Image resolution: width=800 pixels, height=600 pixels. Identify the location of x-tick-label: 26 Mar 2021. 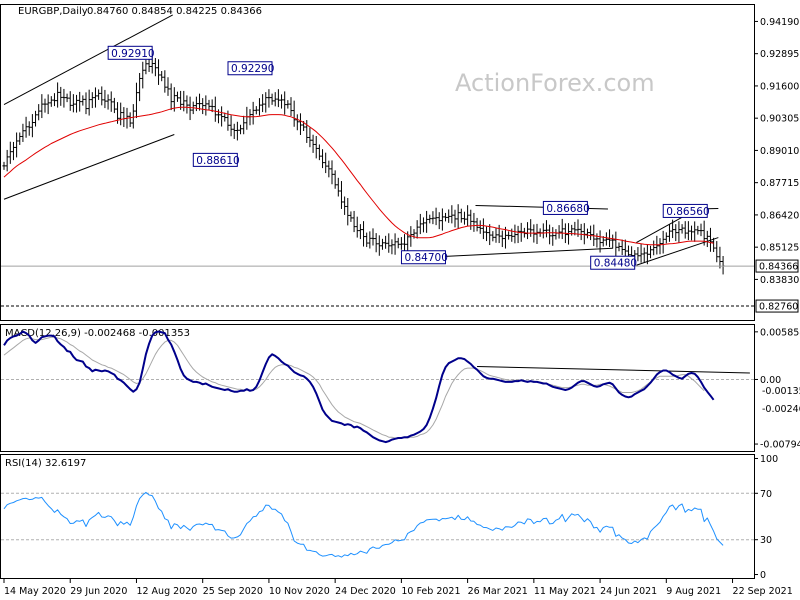
(498, 591).